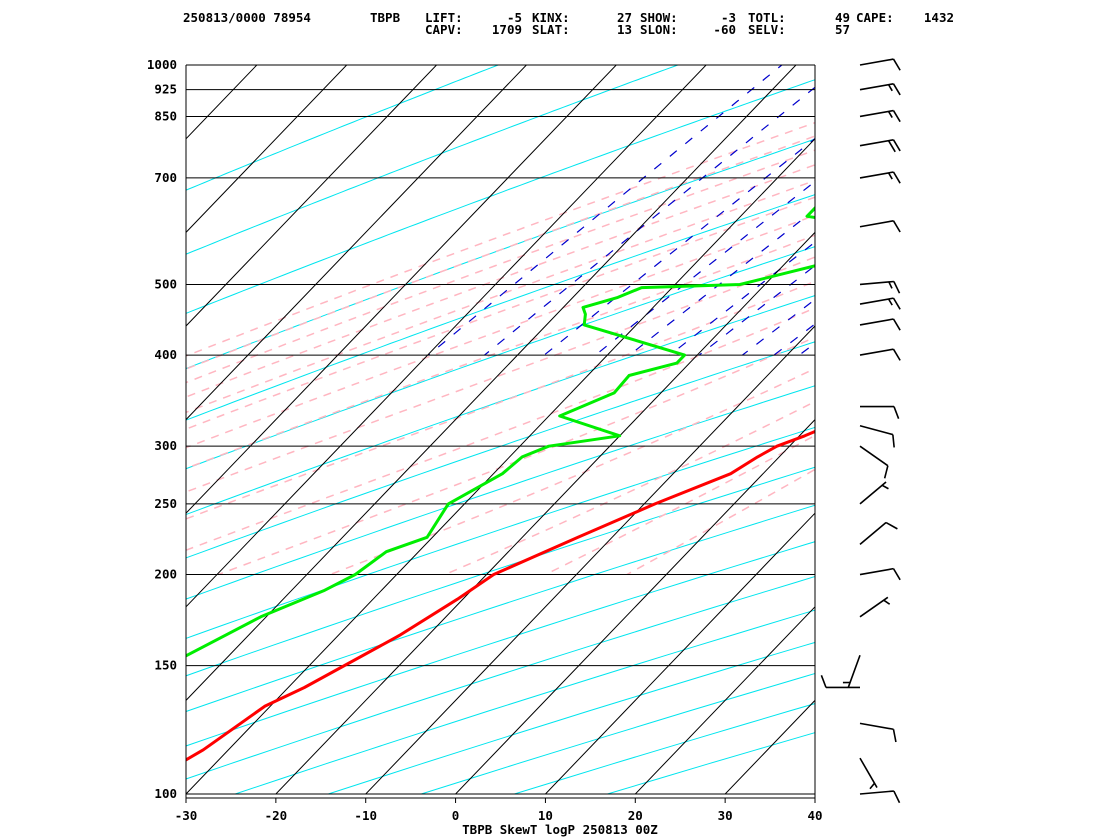 Image resolution: width=1120 pixels, height=840 pixels. I want to click on chart-title: TBPB SkewT logP 250813 00Z, so click(560, 829).